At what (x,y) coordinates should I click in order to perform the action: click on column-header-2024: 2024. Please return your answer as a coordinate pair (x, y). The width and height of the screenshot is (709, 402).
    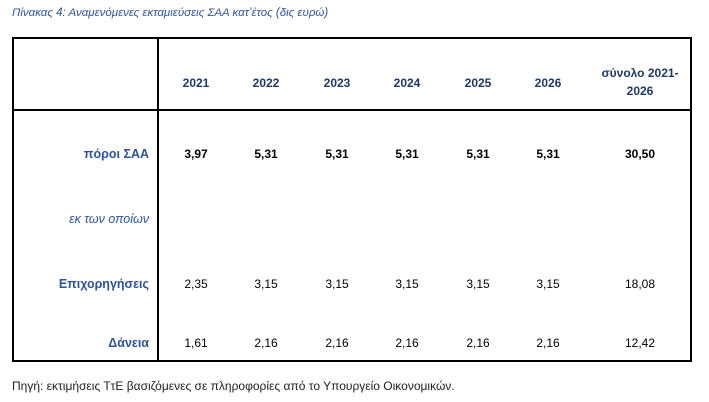
    Looking at the image, I should click on (407, 83).